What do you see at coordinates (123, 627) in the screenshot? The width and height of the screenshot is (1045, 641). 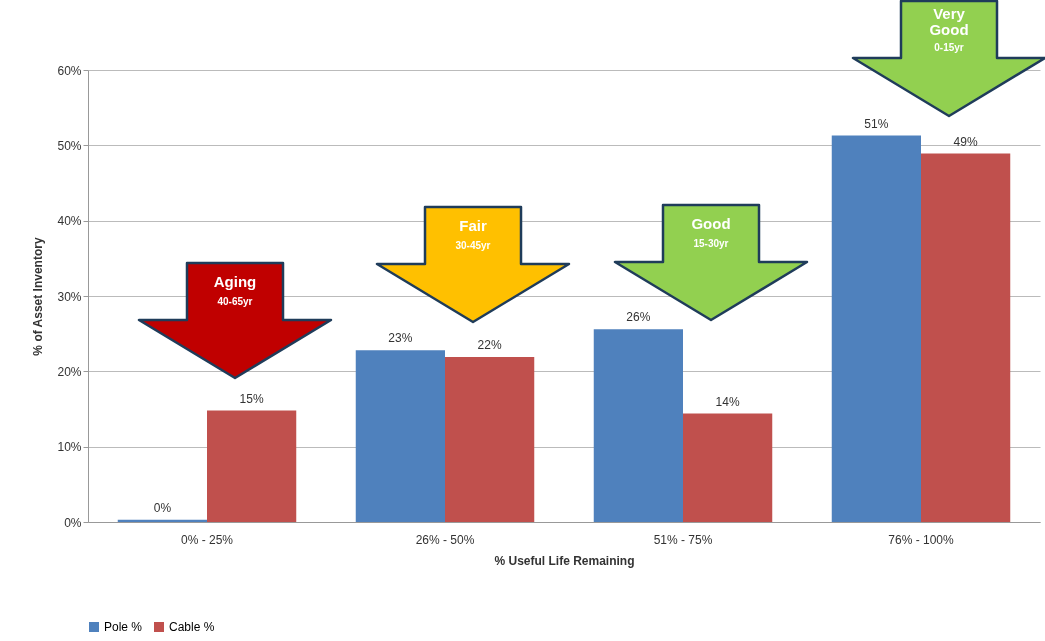 I see `legend-label: Pole %` at bounding box center [123, 627].